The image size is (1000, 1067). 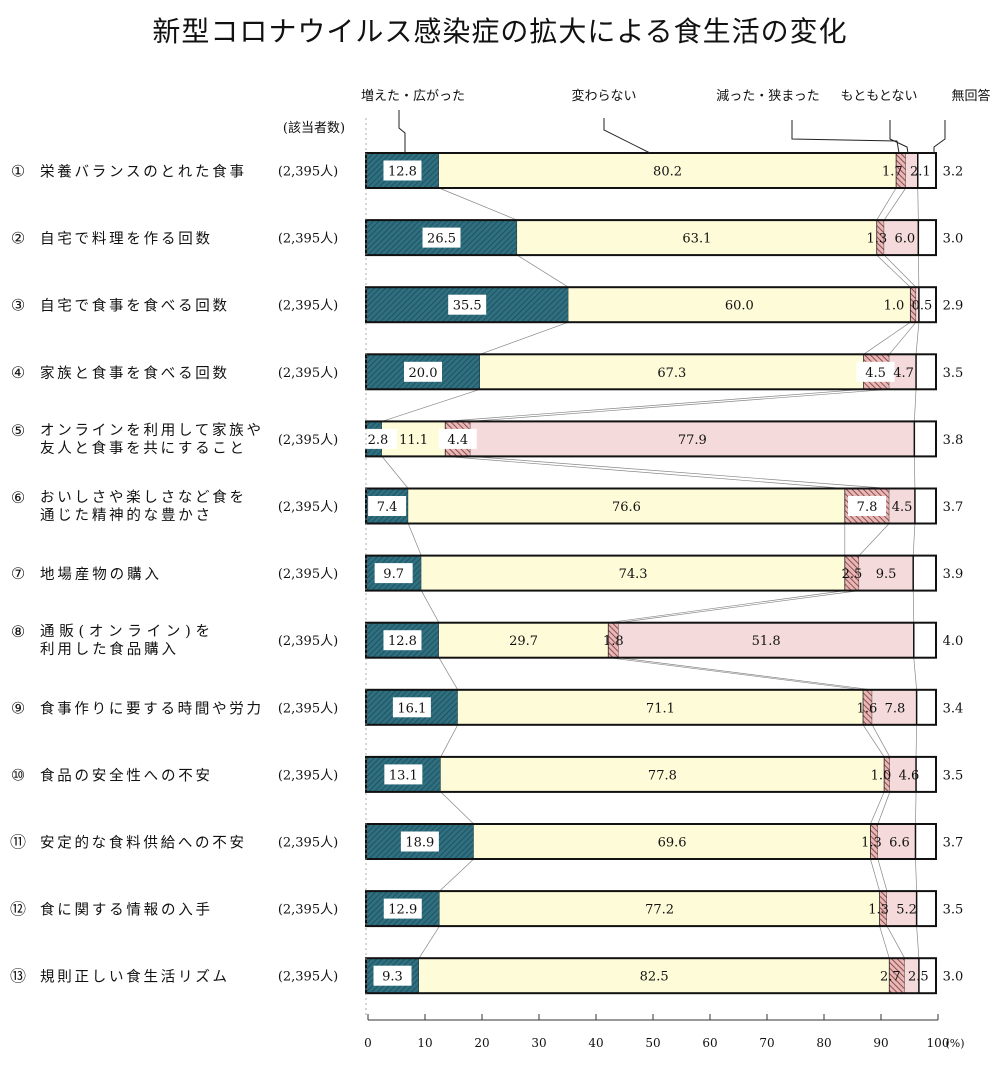 What do you see at coordinates (954, 1043) in the screenshot?
I see `x-unit-label: (%)` at bounding box center [954, 1043].